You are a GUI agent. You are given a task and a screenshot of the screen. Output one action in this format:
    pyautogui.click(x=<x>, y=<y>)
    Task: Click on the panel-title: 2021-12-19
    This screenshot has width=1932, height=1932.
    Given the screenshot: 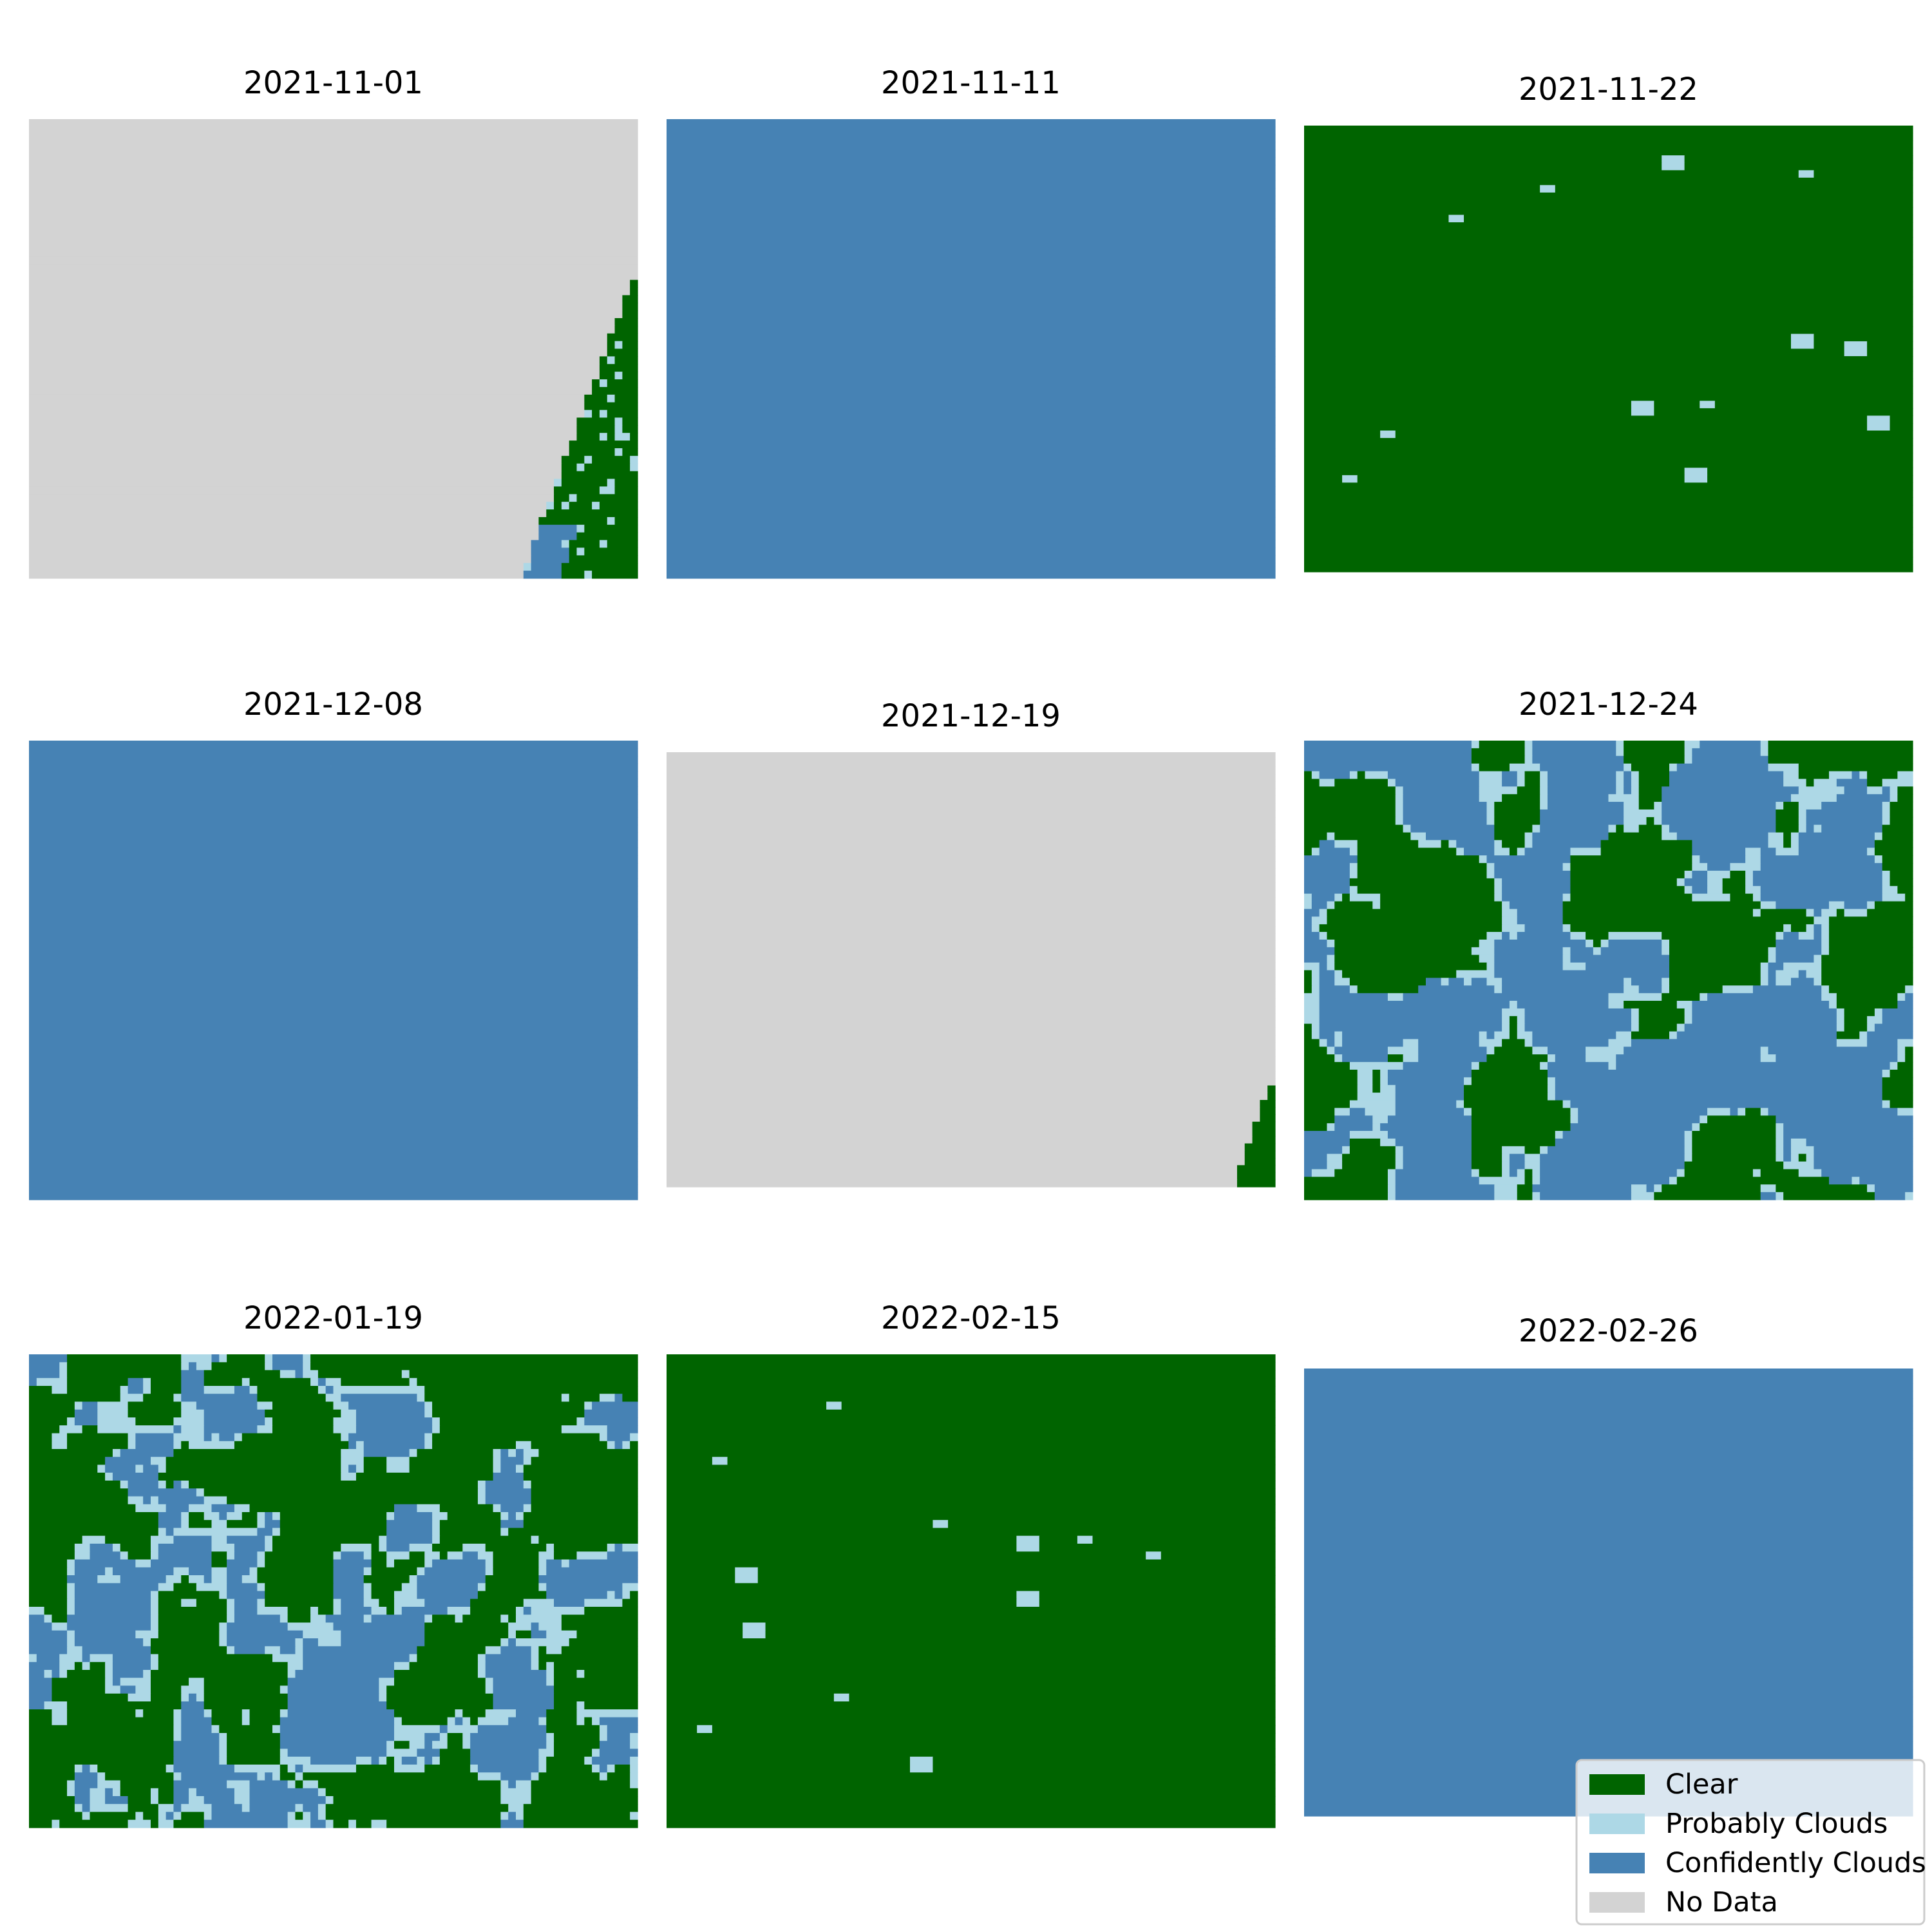 What is the action you would take?
    pyautogui.click(x=971, y=716)
    